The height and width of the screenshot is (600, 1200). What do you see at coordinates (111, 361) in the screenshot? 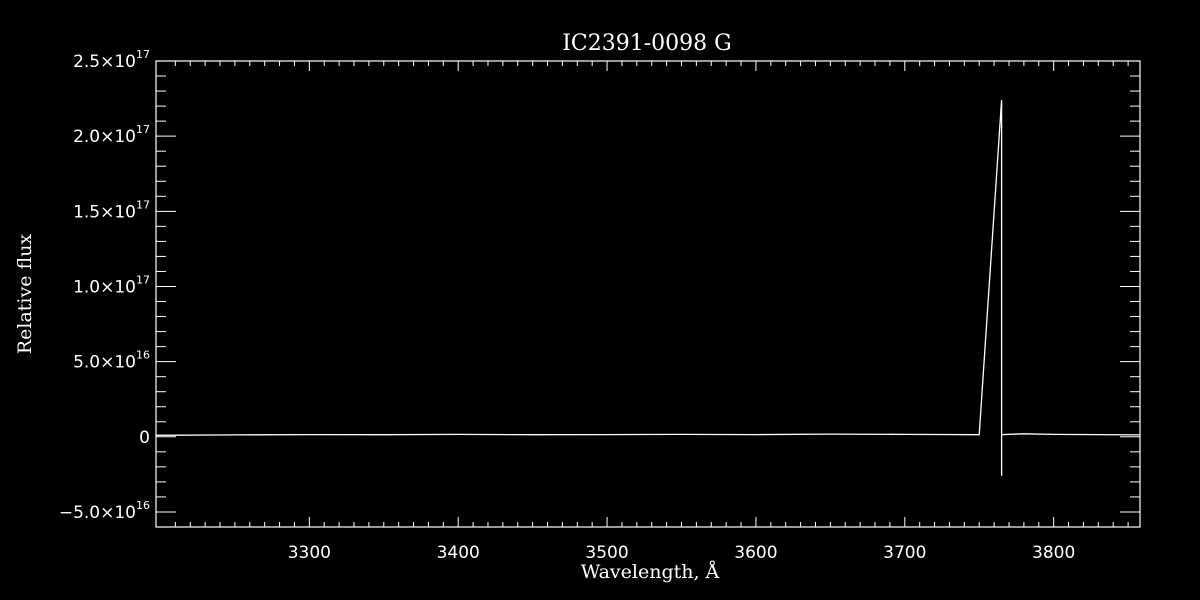
I see `y-tick-label: 5.0×10¹⁶` at bounding box center [111, 361].